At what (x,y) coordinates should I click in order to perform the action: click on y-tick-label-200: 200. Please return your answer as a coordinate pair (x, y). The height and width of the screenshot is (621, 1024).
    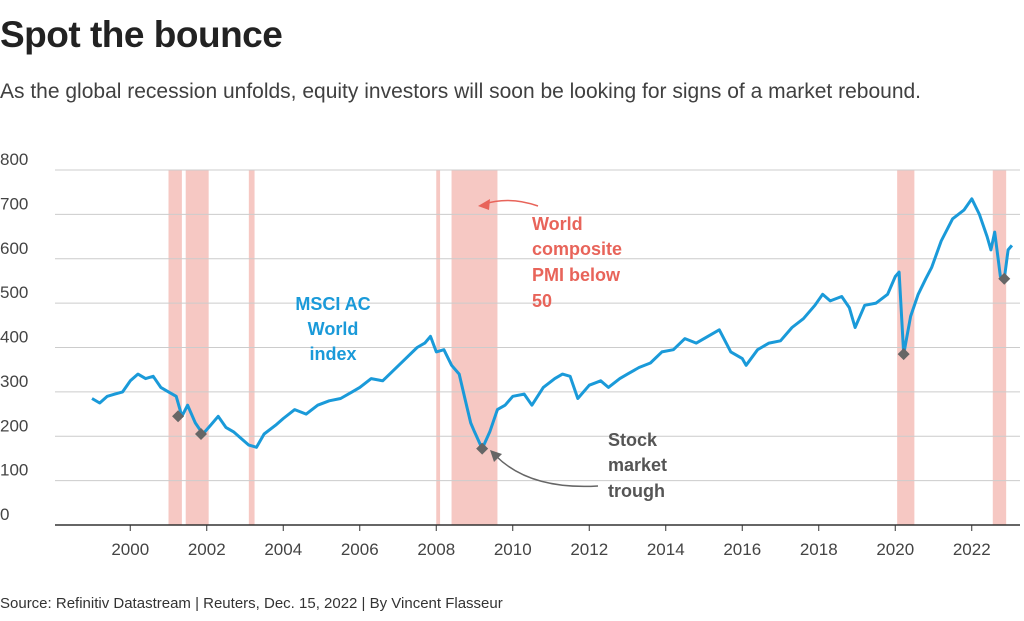
    Looking at the image, I should click on (14, 425).